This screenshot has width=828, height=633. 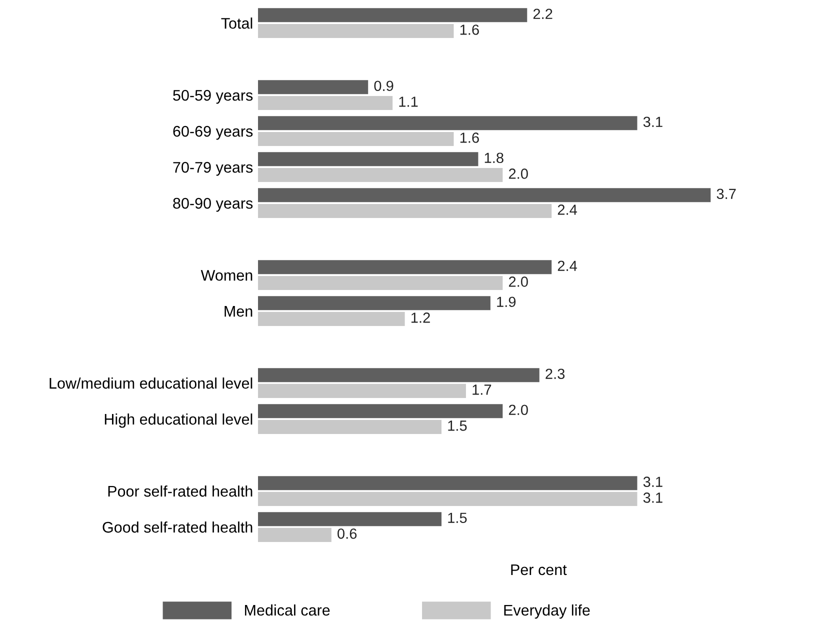 What do you see at coordinates (180, 491) in the screenshot?
I see `y-tick-label: Poor self-rated health` at bounding box center [180, 491].